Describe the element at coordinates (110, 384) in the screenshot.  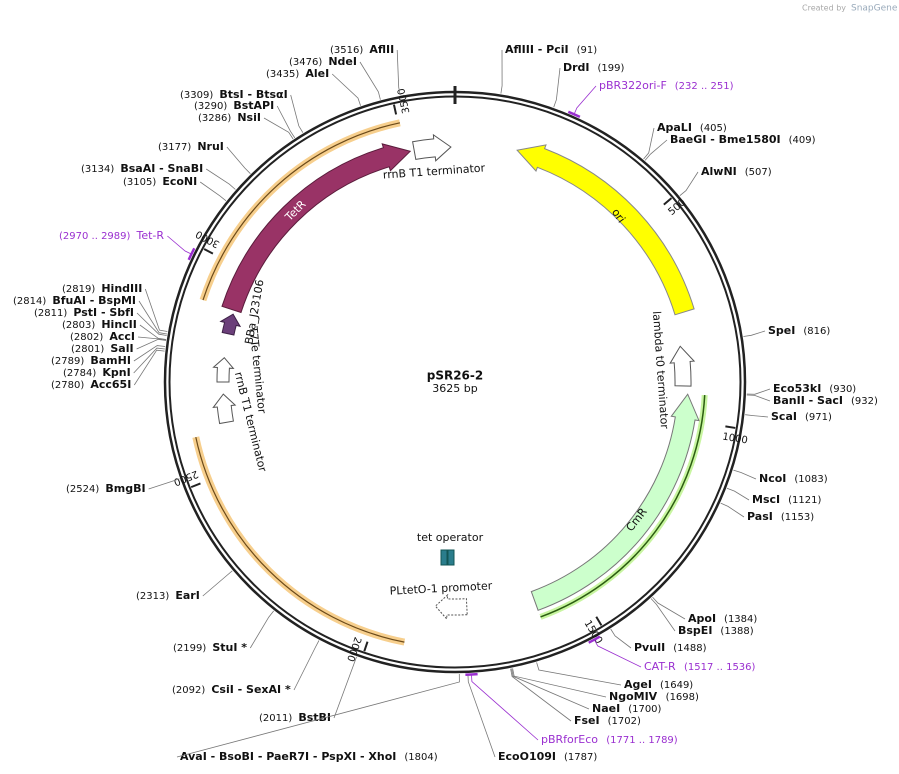
I see `site-name: Acc65I` at that location.